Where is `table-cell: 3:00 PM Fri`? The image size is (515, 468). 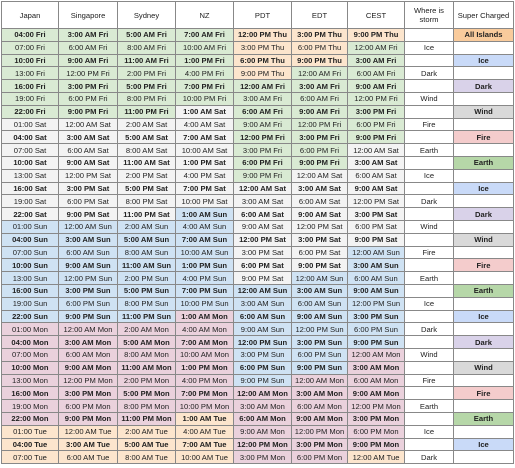
table-cell: 3:00 PM Fri is located at coordinates (88, 86).